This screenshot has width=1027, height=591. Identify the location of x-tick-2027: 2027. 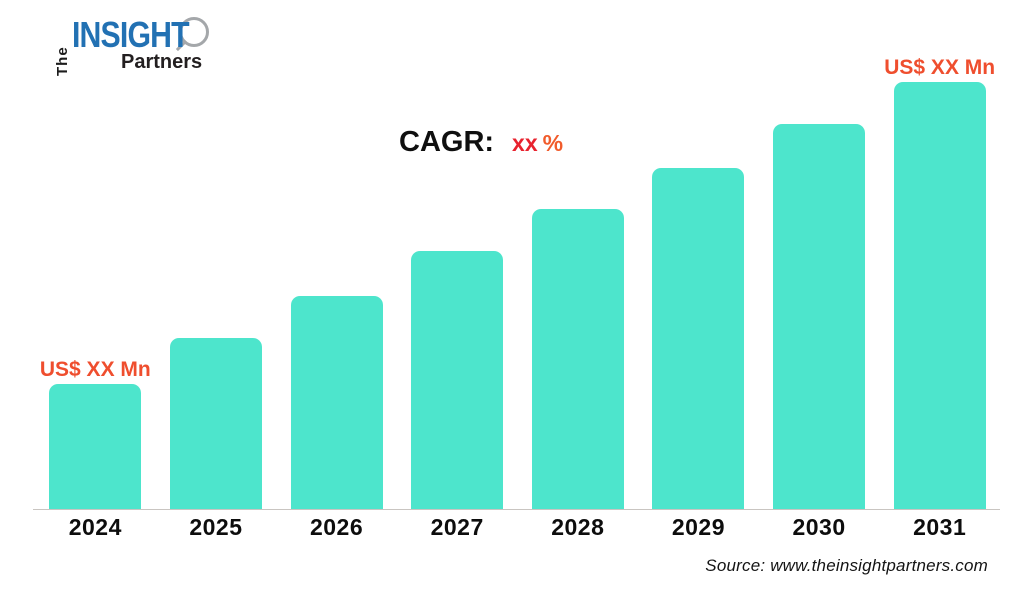
(457, 527).